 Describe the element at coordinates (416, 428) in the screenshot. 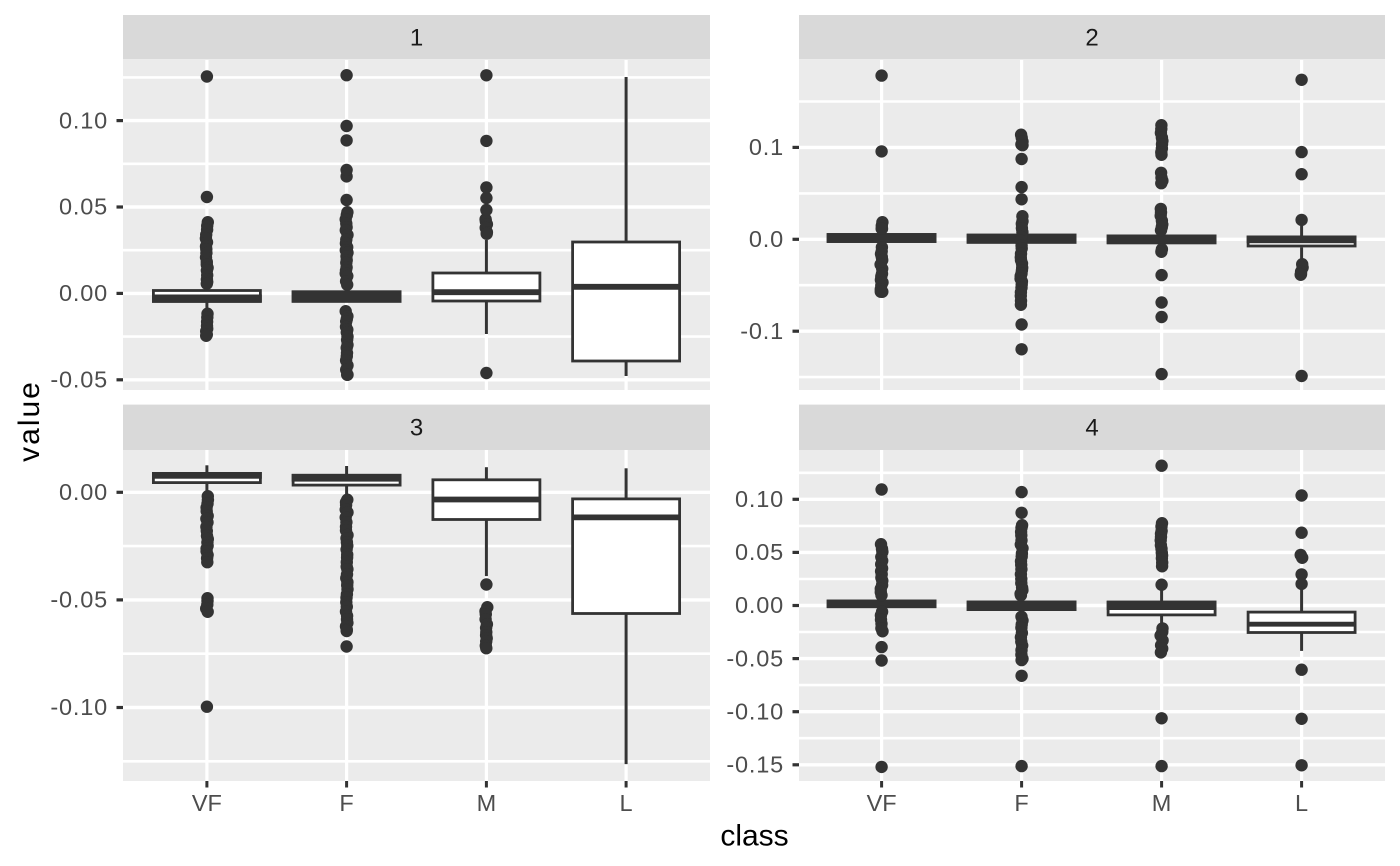

I see `svg-text: 3` at that location.